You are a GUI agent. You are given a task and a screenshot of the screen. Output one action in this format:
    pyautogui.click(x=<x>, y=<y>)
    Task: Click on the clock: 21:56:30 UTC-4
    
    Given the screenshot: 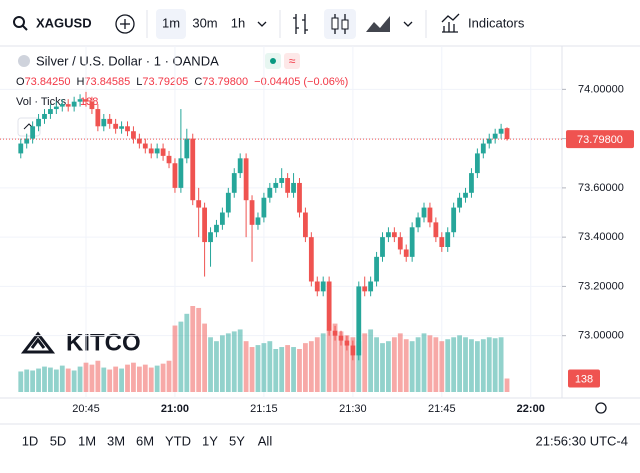 What is the action you would take?
    pyautogui.click(x=582, y=440)
    